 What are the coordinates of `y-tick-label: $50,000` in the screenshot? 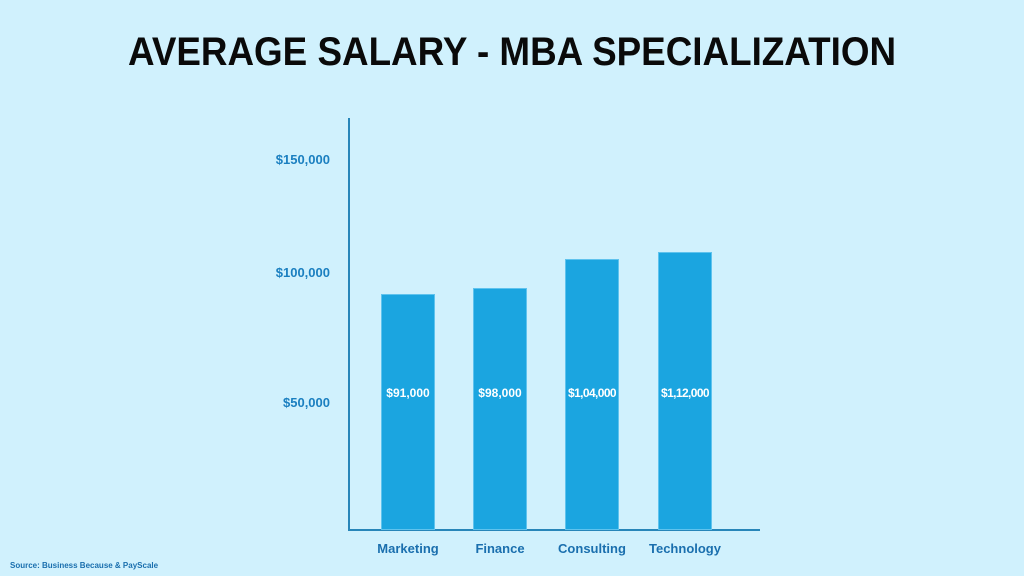 It's located at (306, 402).